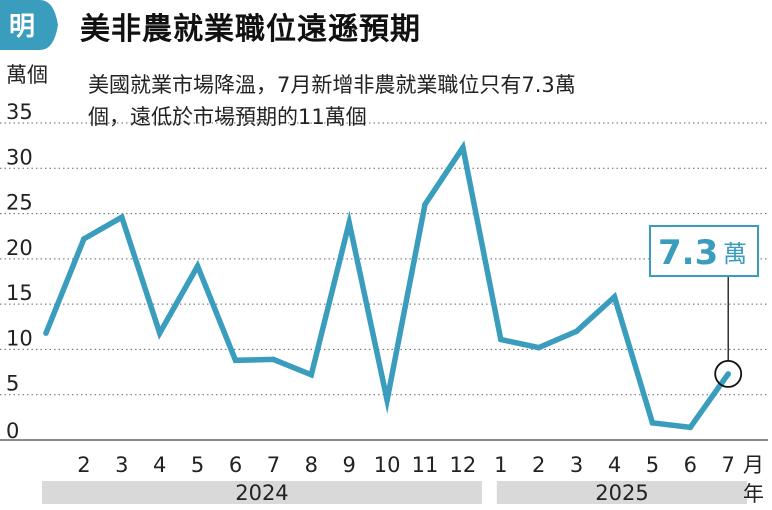 The height and width of the screenshot is (510, 772). I want to click on x-tick-label: 10, so click(387, 465).